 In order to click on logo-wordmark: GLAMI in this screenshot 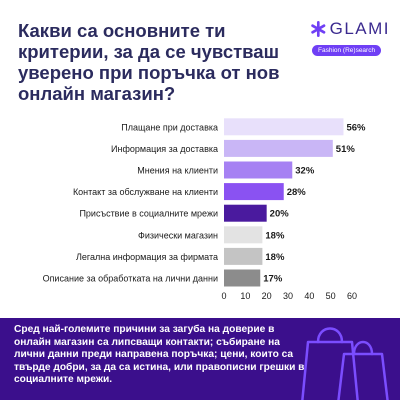, I will do `click(359, 28)`.